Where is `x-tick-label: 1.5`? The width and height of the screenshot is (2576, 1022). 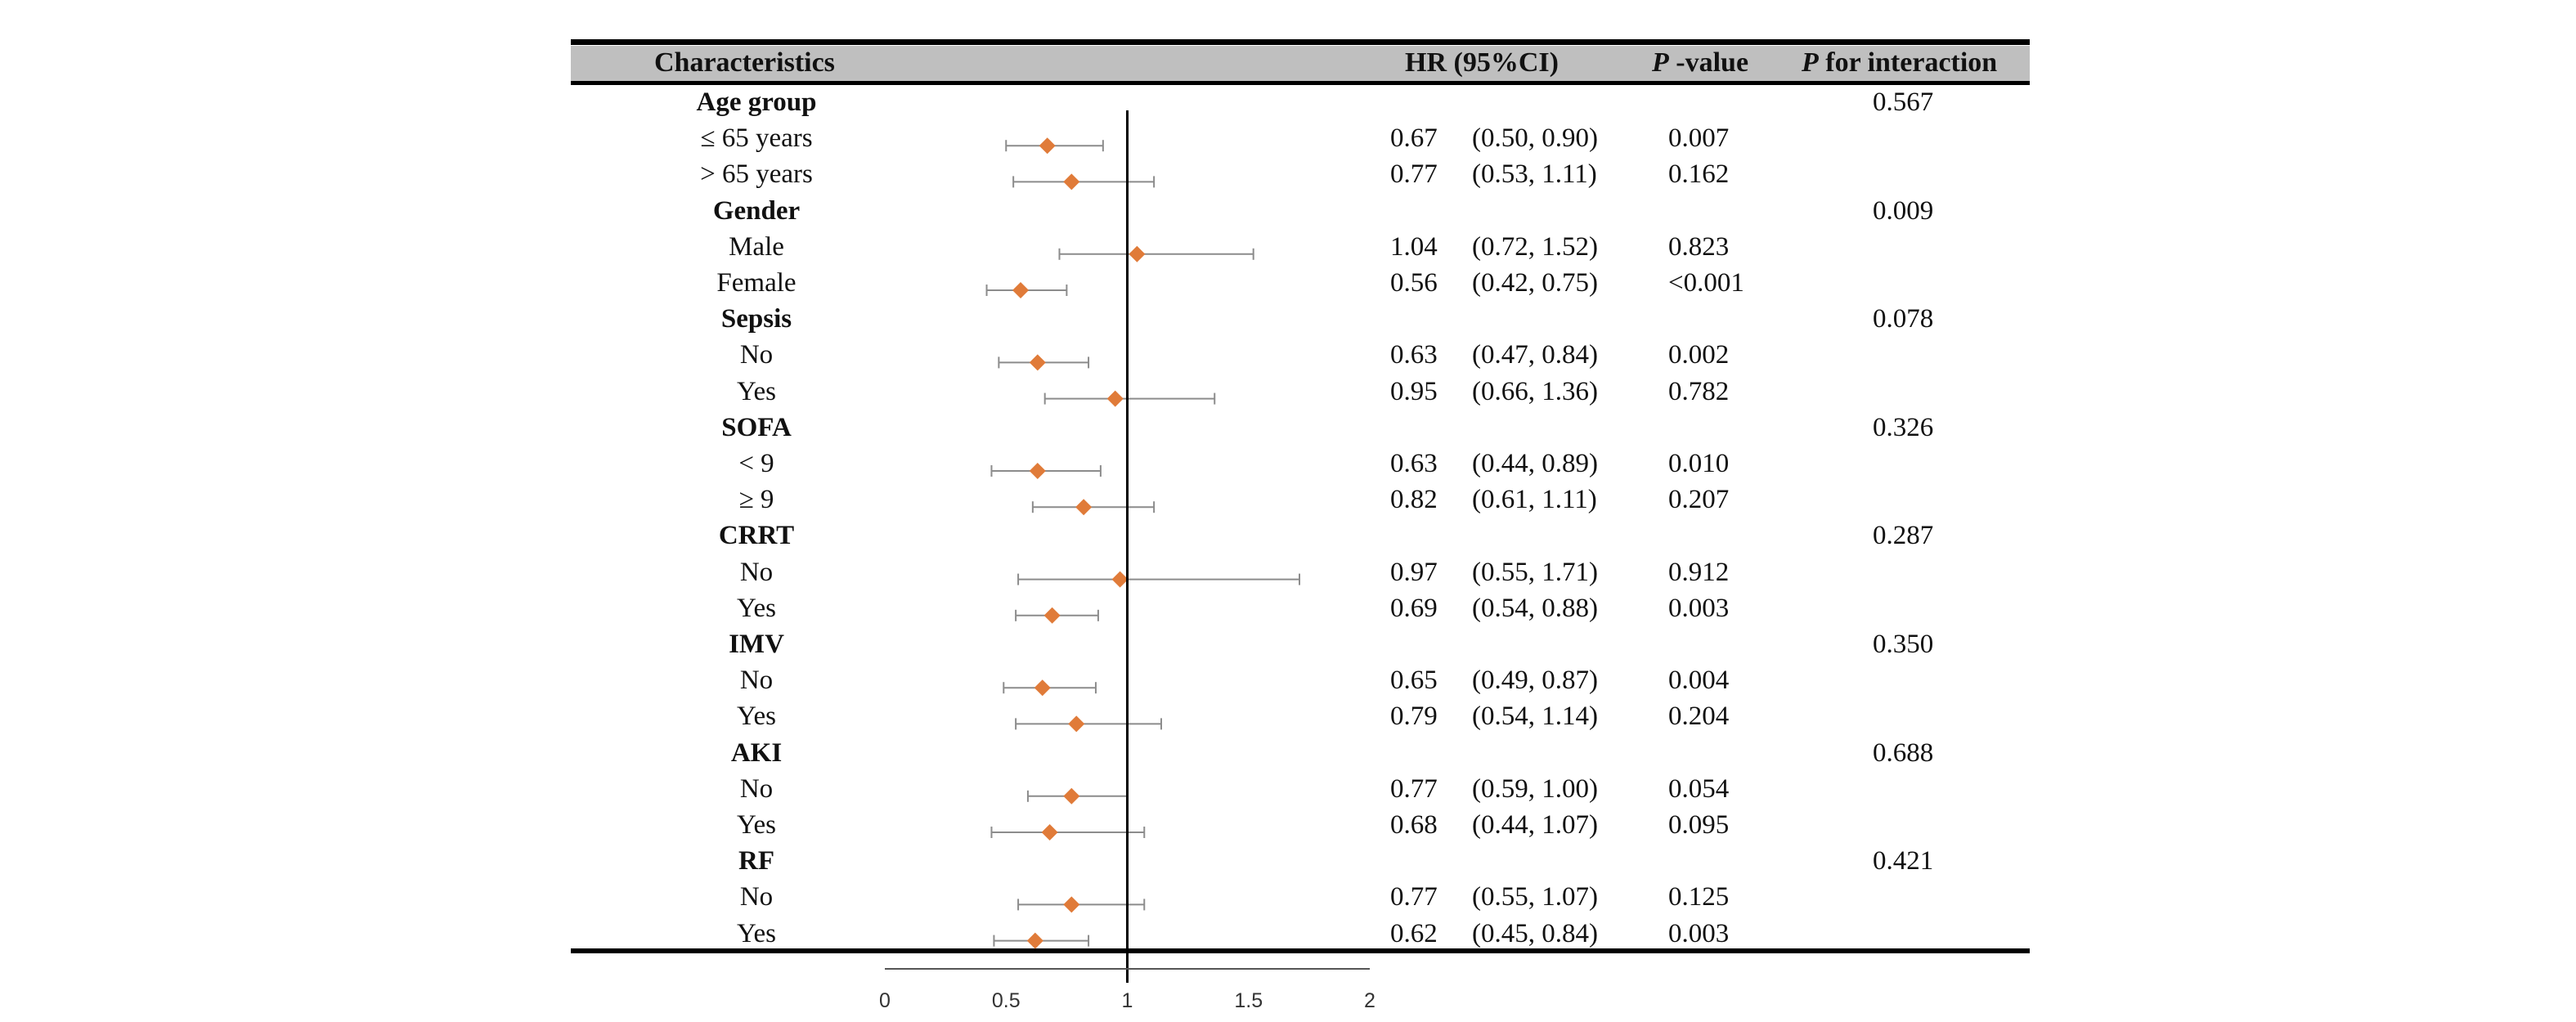 x-tick-label: 1.5 is located at coordinates (1249, 1000).